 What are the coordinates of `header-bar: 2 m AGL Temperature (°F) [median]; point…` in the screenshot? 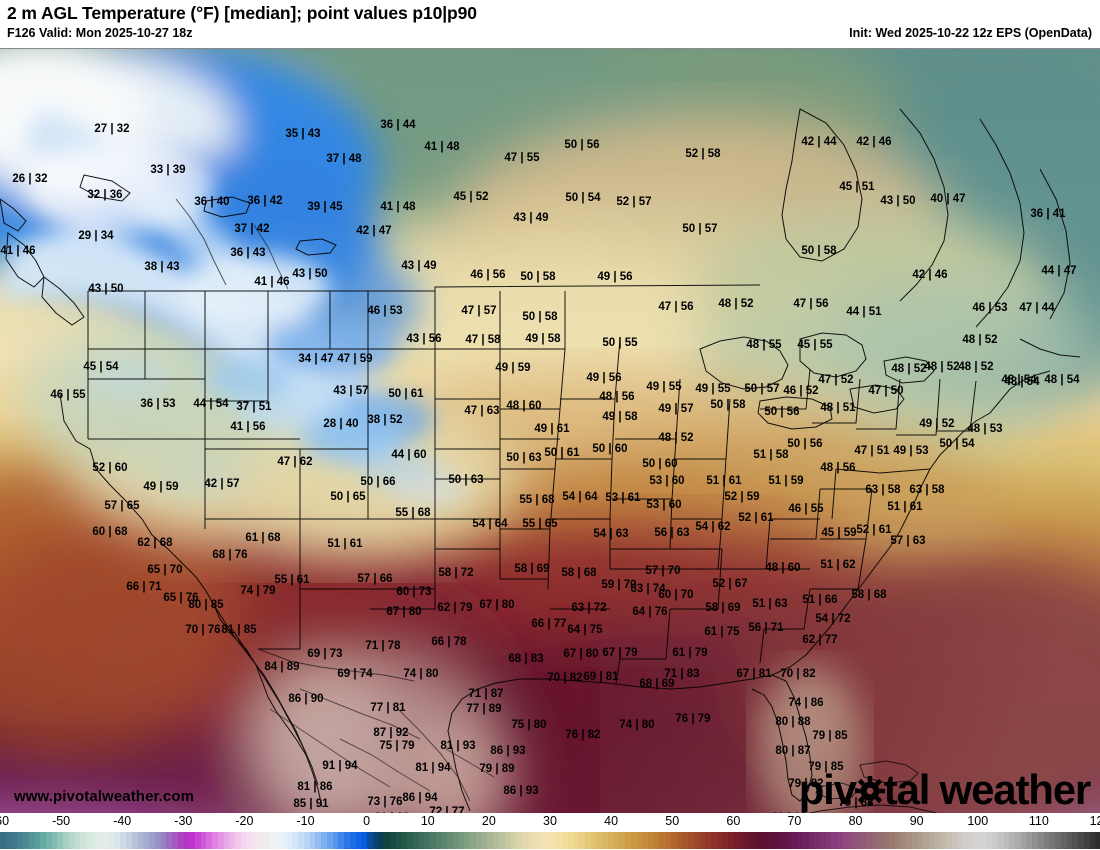 It's located at (550, 24).